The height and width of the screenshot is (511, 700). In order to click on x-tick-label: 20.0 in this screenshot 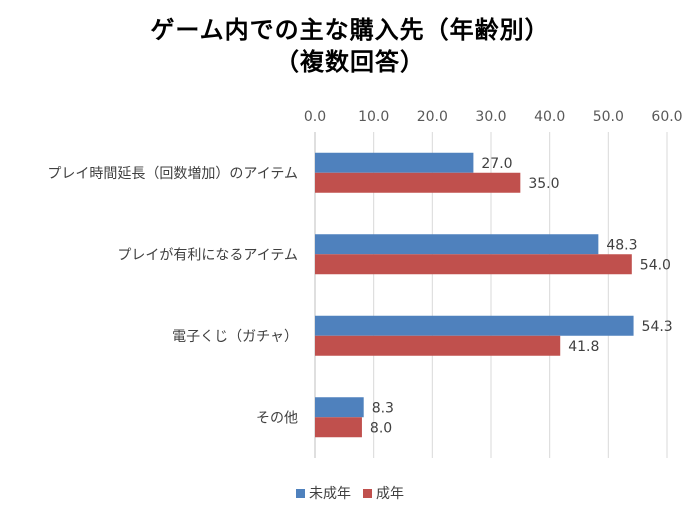, I will do `click(432, 117)`.